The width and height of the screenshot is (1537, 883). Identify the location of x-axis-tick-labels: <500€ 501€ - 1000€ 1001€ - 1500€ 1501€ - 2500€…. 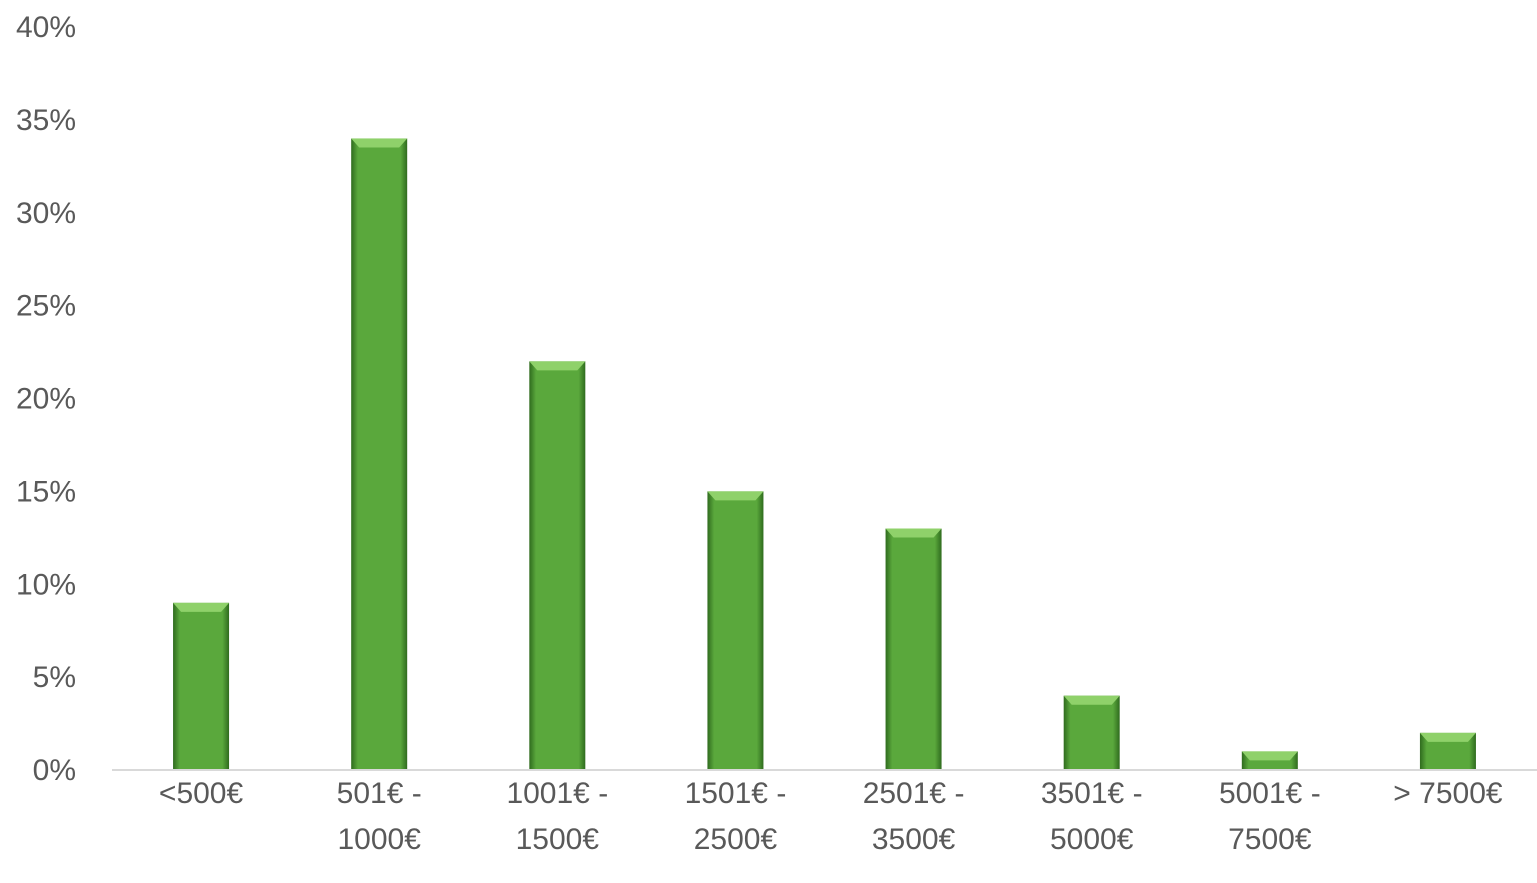
(831, 816).